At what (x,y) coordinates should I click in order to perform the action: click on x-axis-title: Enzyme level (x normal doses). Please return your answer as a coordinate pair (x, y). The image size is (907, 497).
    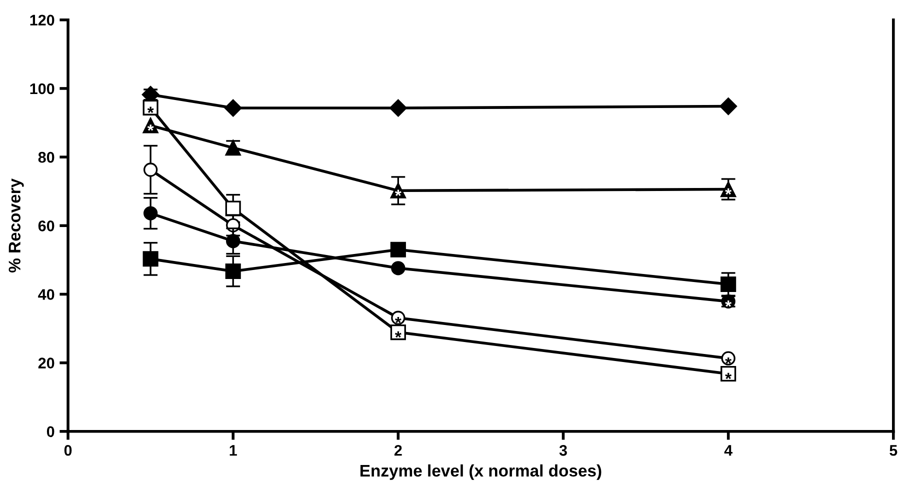
    Looking at the image, I should click on (481, 472).